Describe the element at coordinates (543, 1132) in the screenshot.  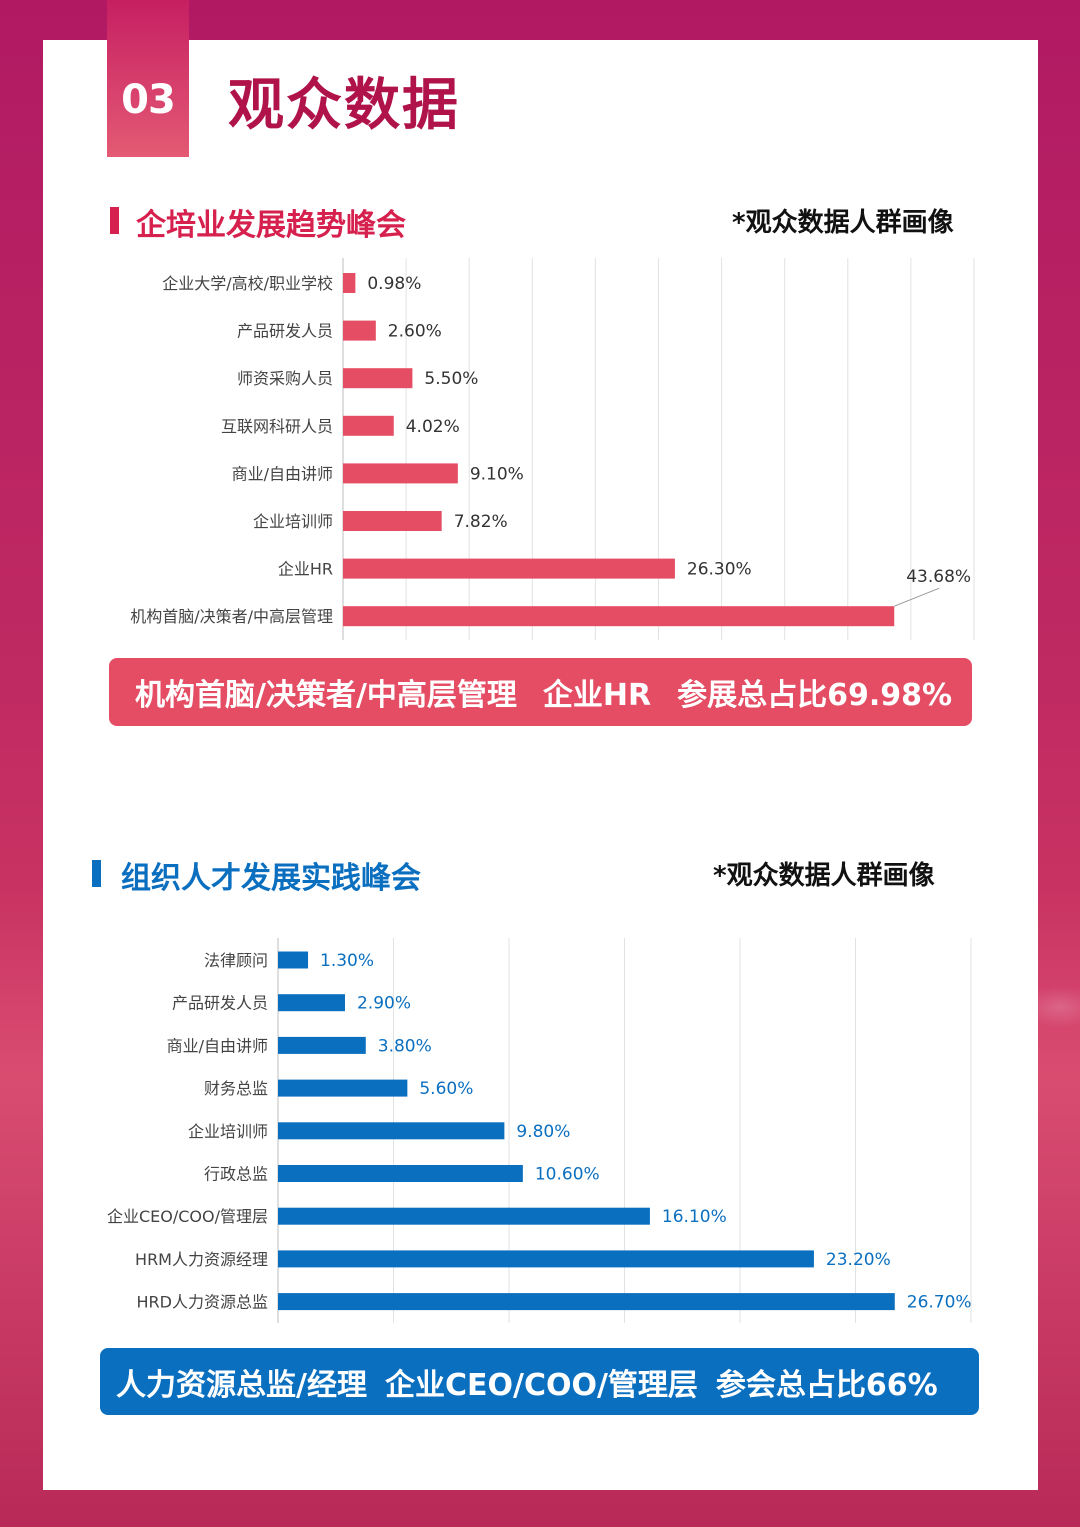
I see `data-label: 9.80%` at that location.